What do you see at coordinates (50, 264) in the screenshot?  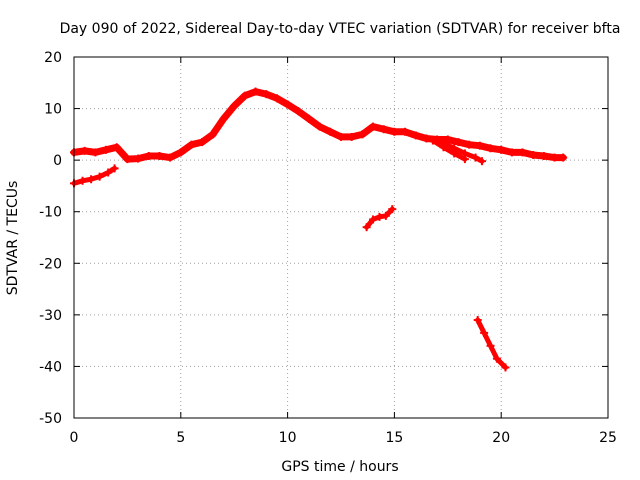 I see `y-tick-label: -20` at bounding box center [50, 264].